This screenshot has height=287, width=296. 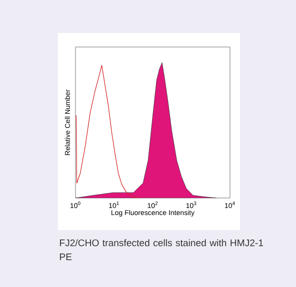 I want to click on text: FJ2/CHO transfected cells stained with HMJ2-1 PE, so click(x=162, y=249).